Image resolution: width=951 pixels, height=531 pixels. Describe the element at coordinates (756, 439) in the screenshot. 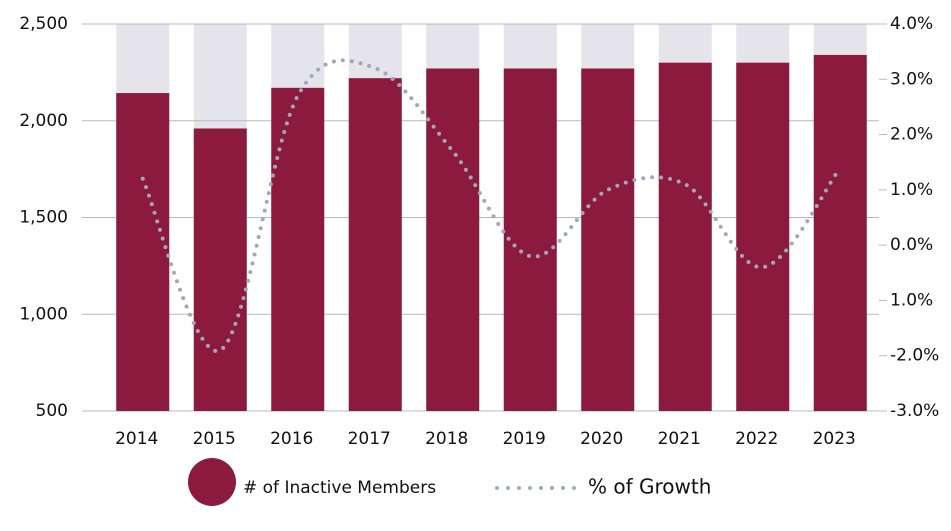

I see `x-tick-label: 2022` at that location.